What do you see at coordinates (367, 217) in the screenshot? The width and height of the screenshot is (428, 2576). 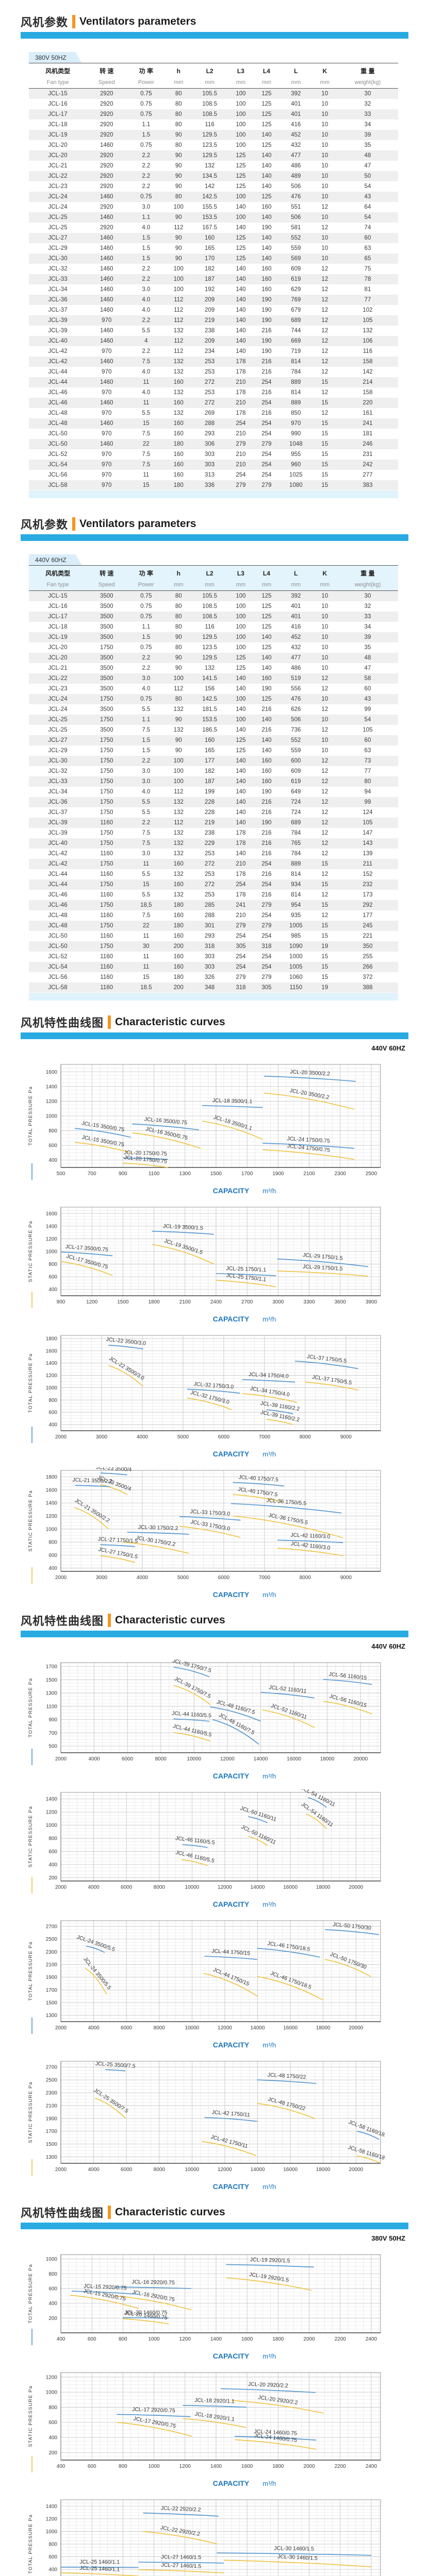 I see `table-cell: 54` at bounding box center [367, 217].